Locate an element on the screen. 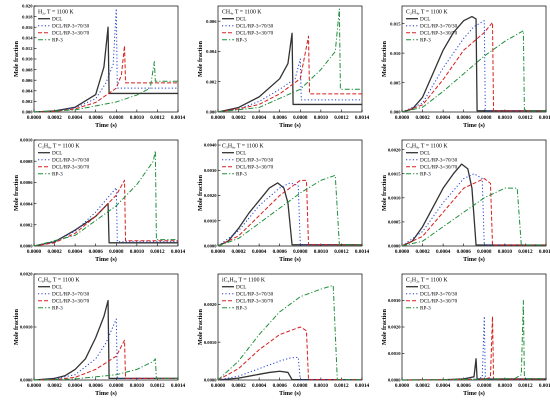 Image resolution: width=550 pixels, height=404 pixels. chart-title: iC₄H₈, T = 1100 K is located at coordinates (244, 281).